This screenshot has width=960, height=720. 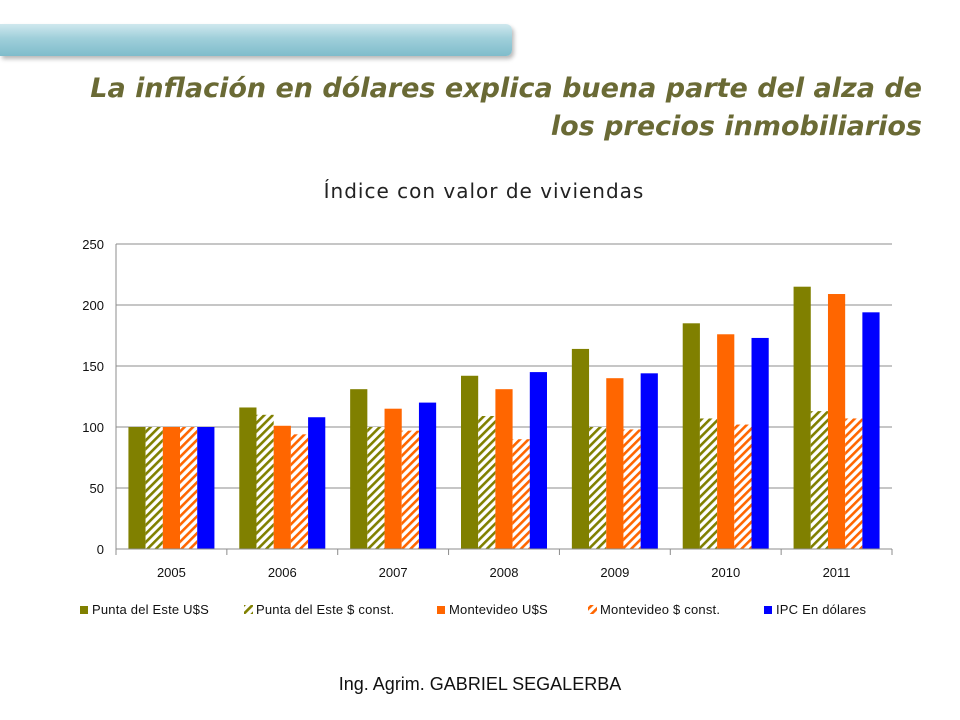 What do you see at coordinates (256, 40) in the screenshot?
I see `title-accent-bar` at bounding box center [256, 40].